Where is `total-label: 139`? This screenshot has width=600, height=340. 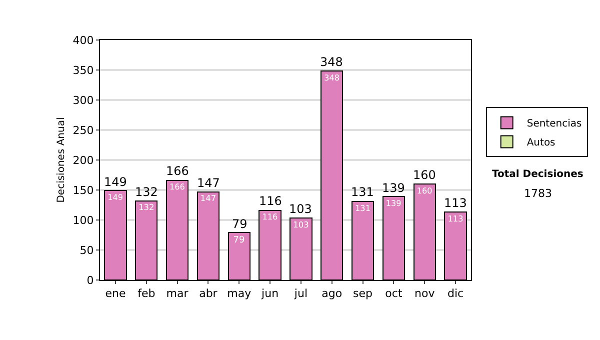 total-label: 139 is located at coordinates (393, 188).